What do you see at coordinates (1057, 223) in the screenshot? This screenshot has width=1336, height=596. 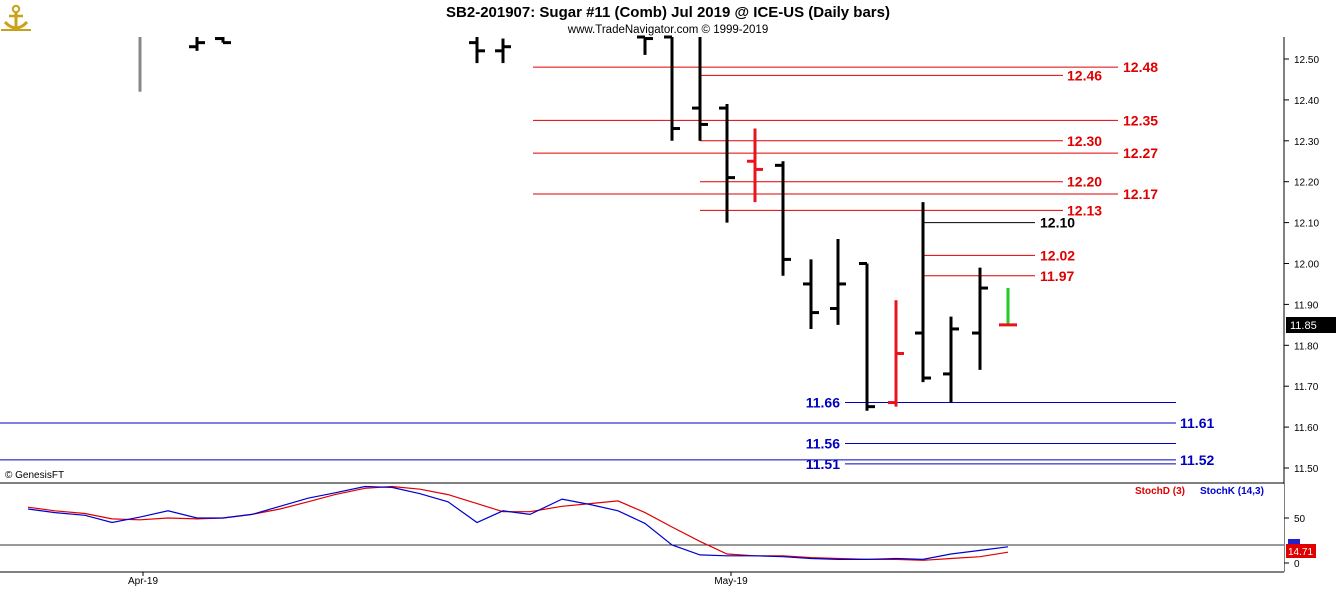 I see `level-label: 12.10` at bounding box center [1057, 223].